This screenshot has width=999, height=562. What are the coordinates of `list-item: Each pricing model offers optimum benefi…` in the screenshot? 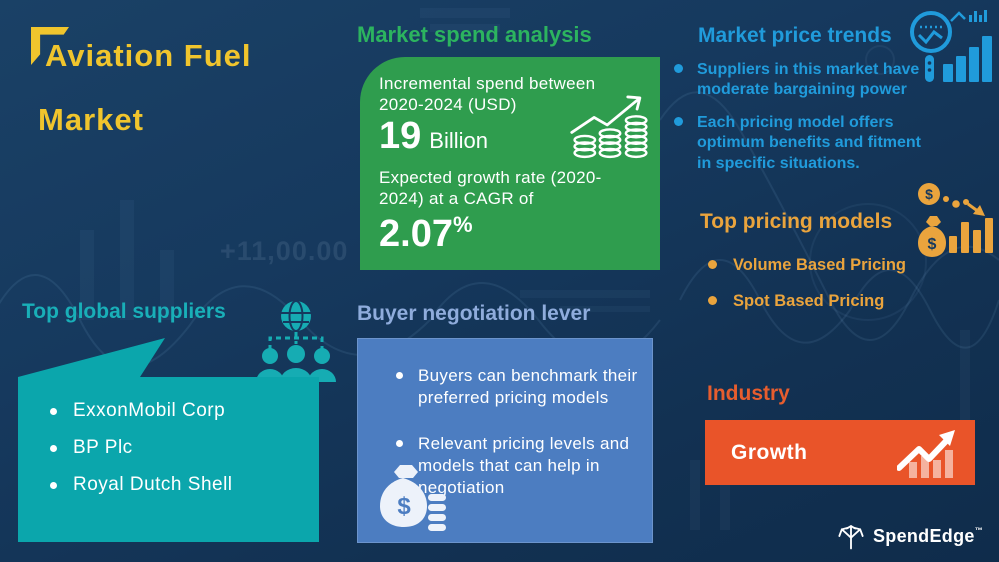 It's located at (804, 143).